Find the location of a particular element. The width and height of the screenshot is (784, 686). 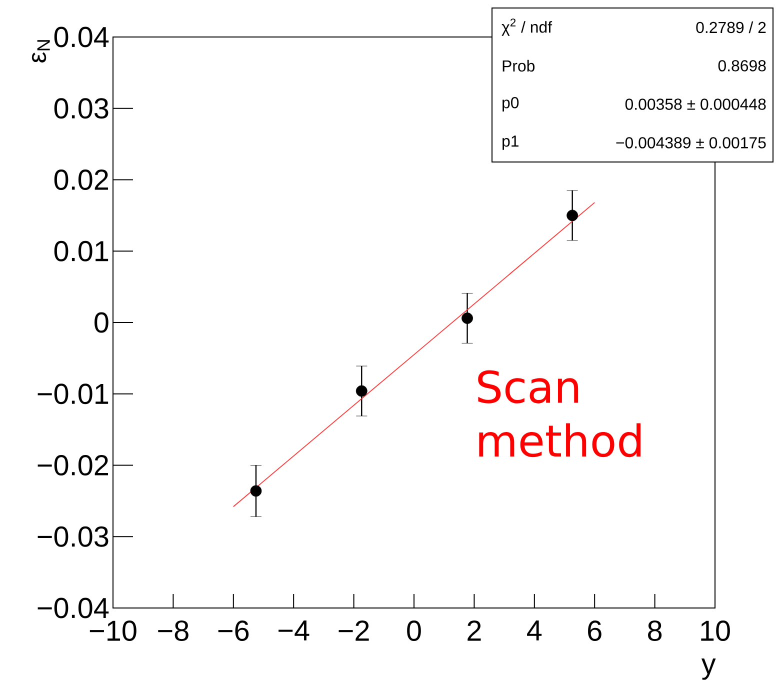

x-tick-label: 0 is located at coordinates (414, 630).